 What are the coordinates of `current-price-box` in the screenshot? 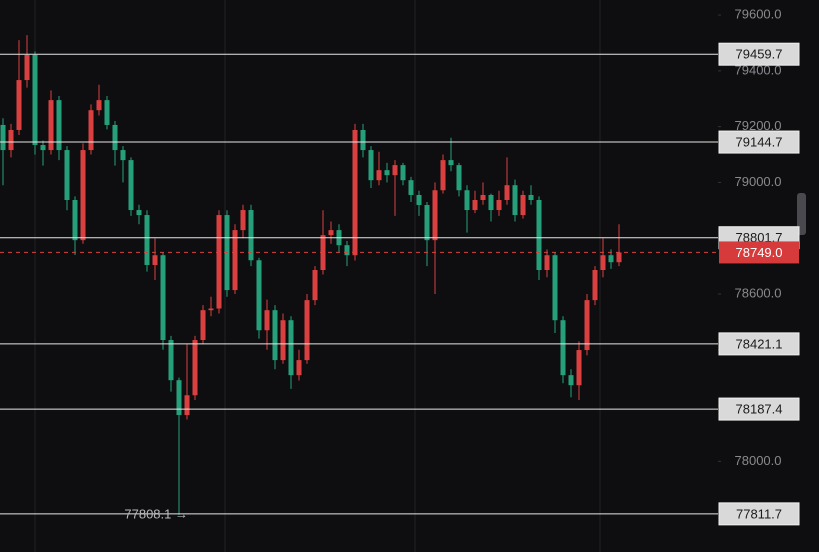 It's located at (759, 252).